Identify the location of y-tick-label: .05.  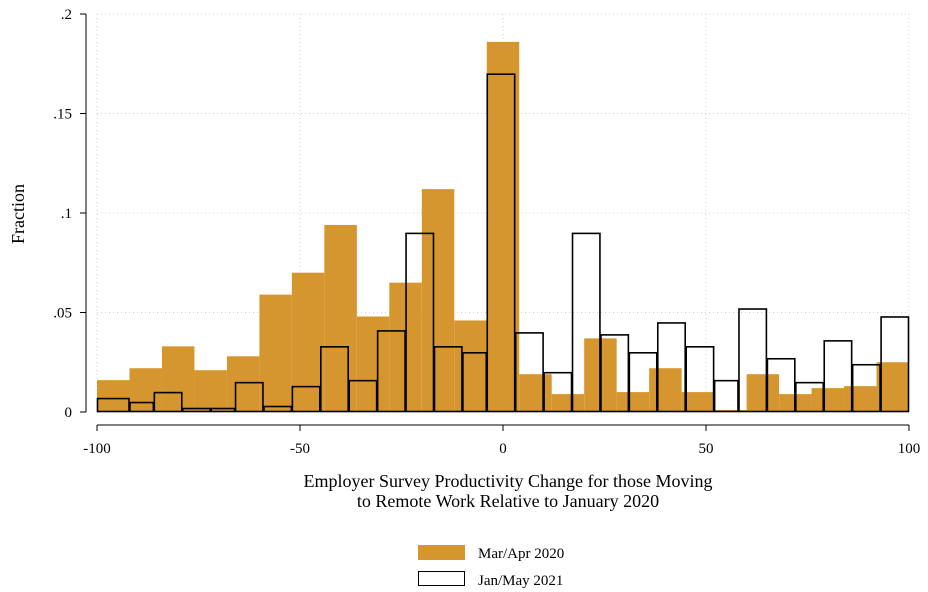
(62, 314).